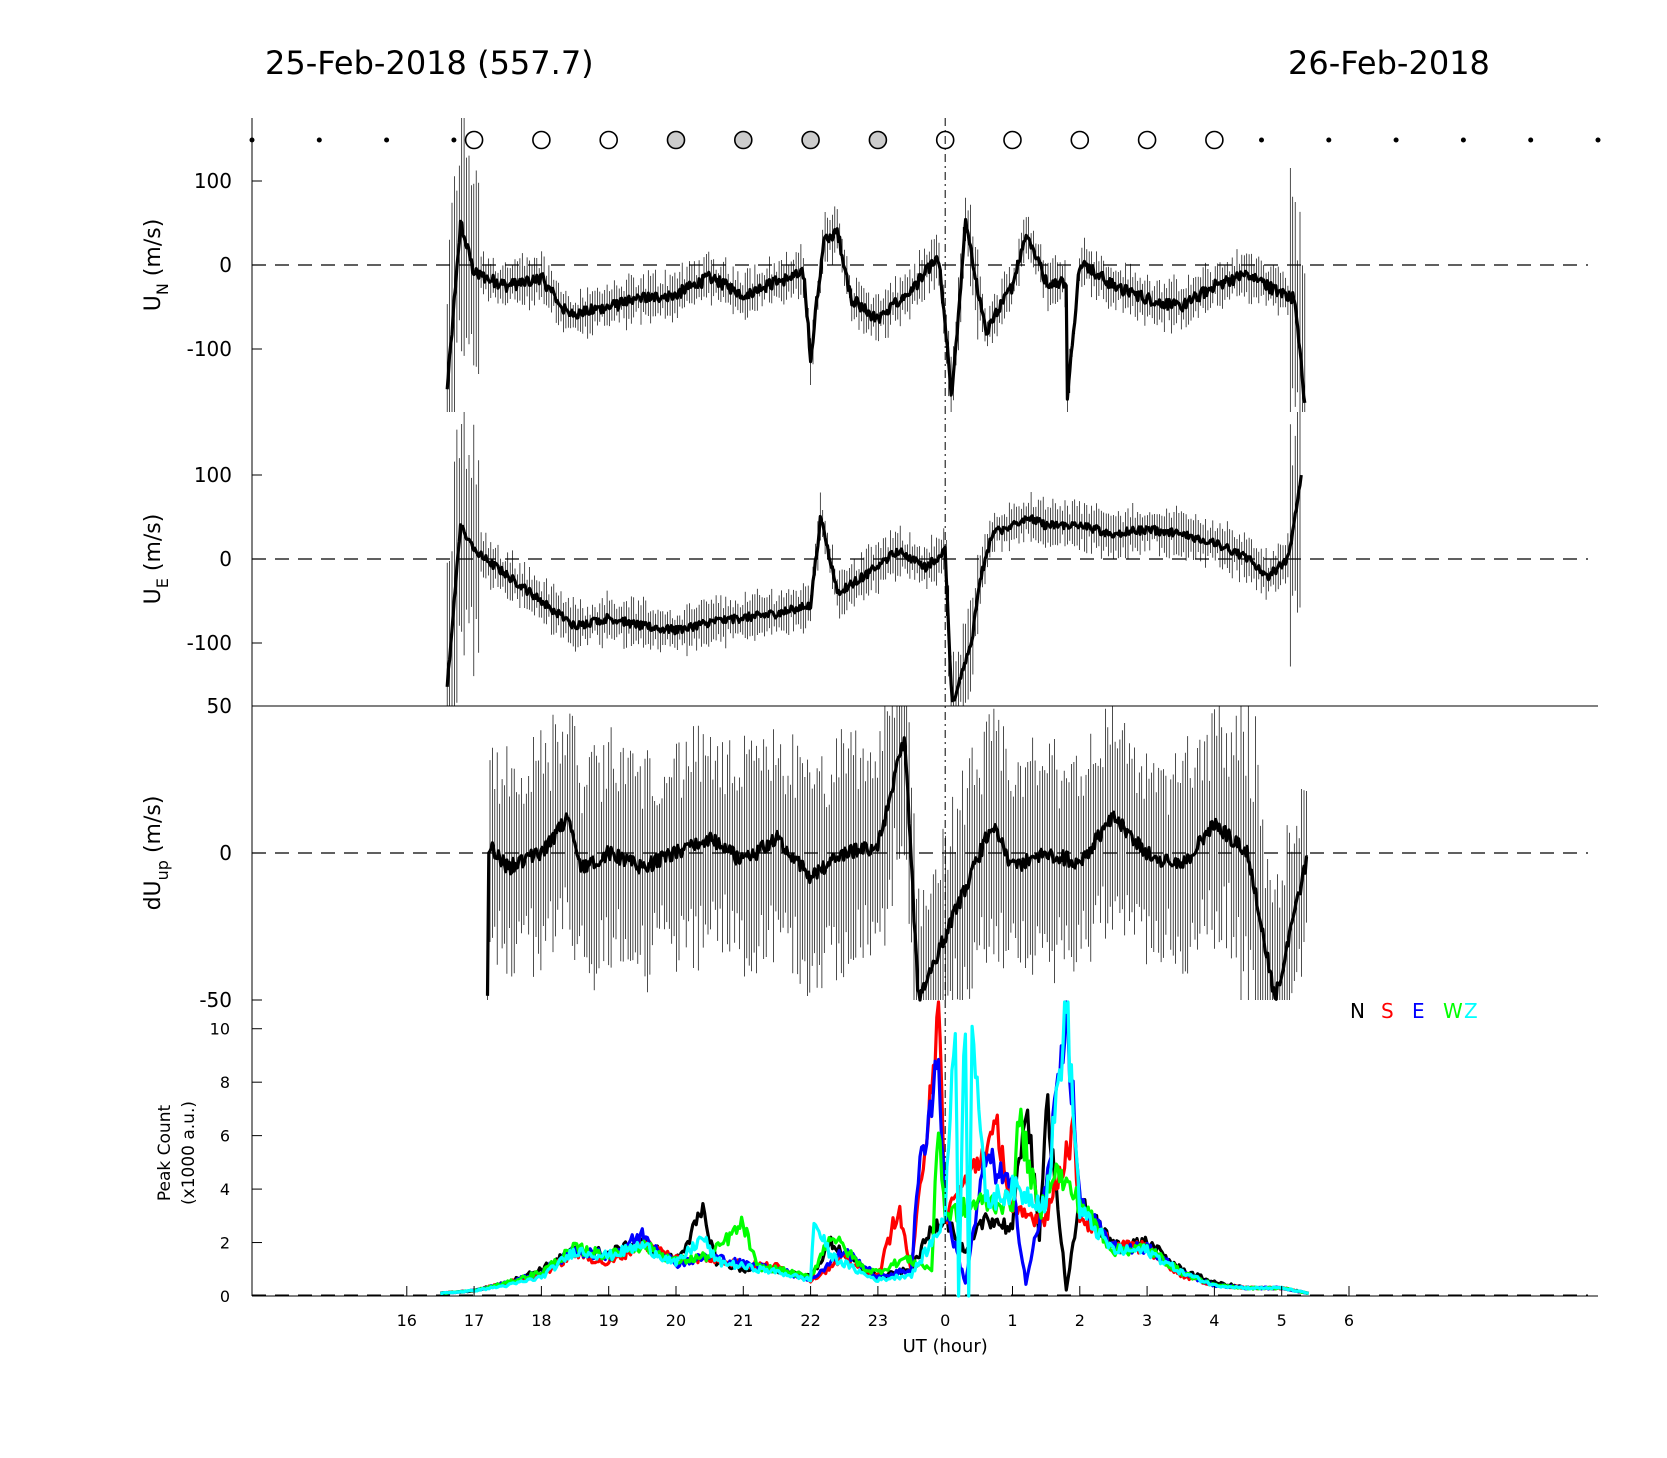 This screenshot has height=1458, width=1667. Describe the element at coordinates (541, 1320) in the screenshot. I see `x-tick-label: 18` at that location.